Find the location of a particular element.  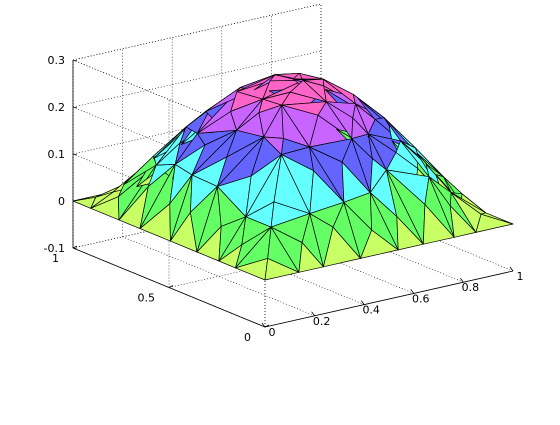

y-tick-label: 1 is located at coordinates (55, 258).